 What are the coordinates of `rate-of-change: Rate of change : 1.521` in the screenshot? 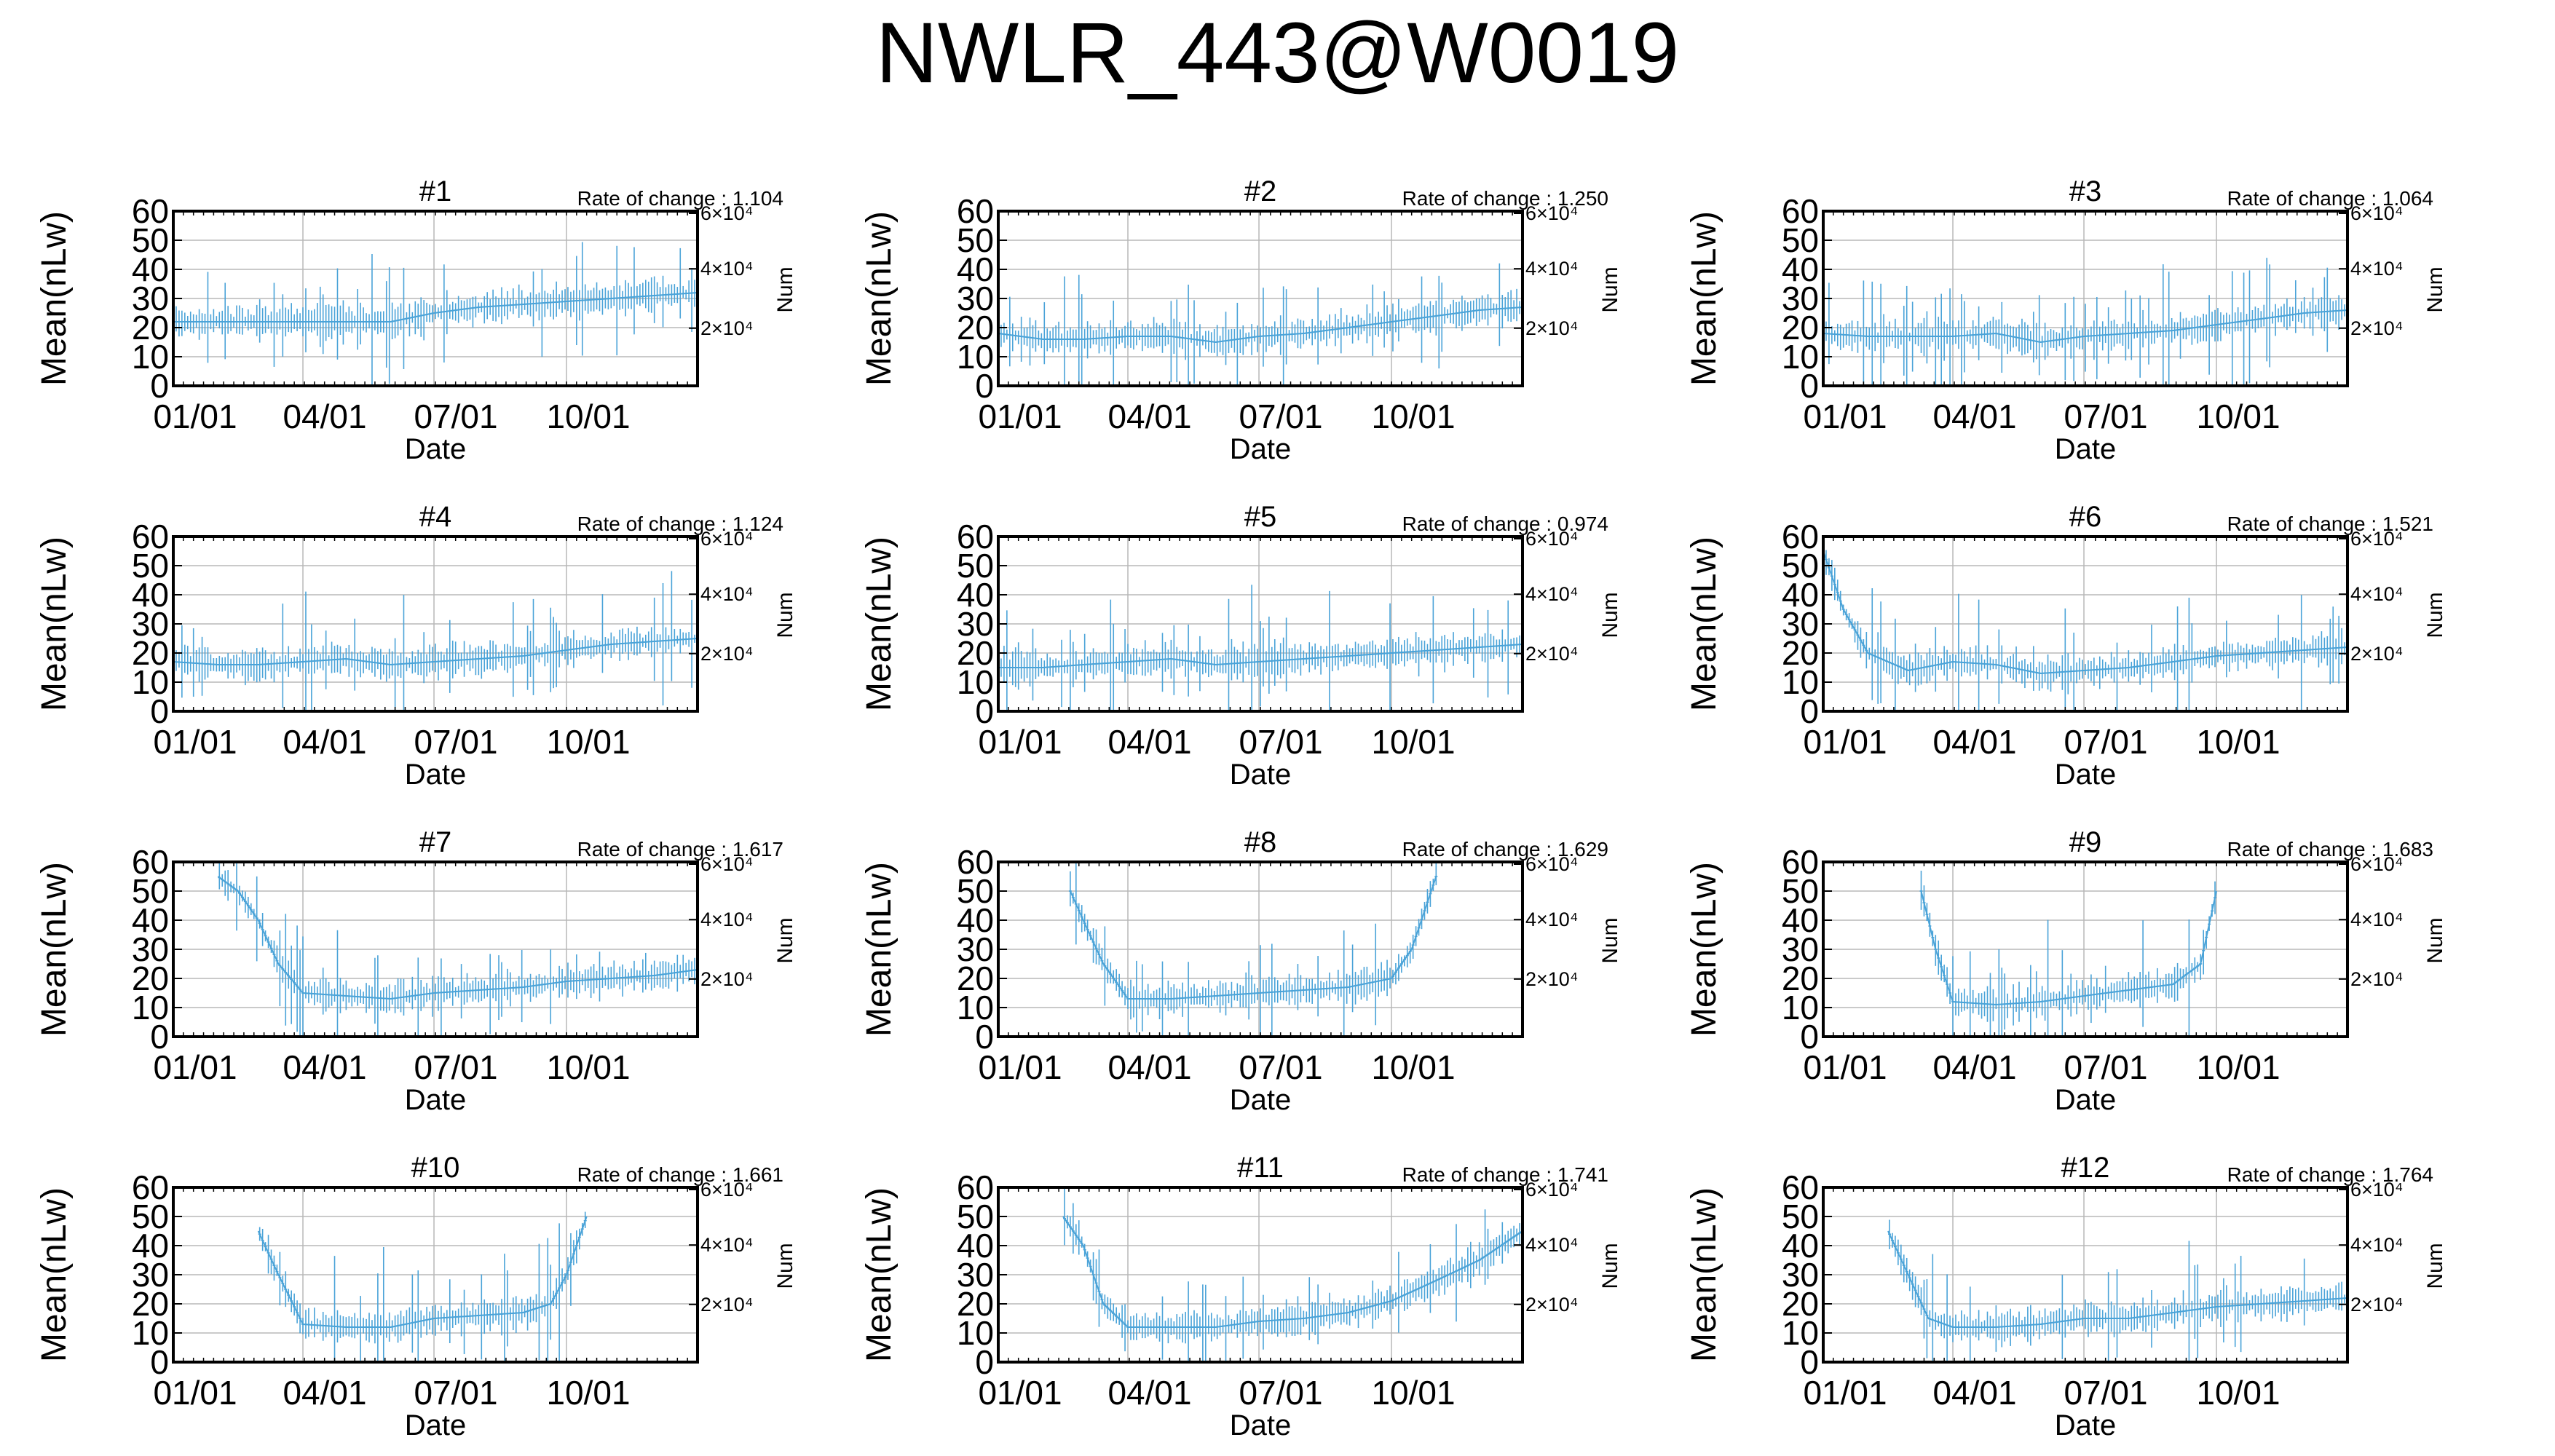 It's located at (2330, 524).